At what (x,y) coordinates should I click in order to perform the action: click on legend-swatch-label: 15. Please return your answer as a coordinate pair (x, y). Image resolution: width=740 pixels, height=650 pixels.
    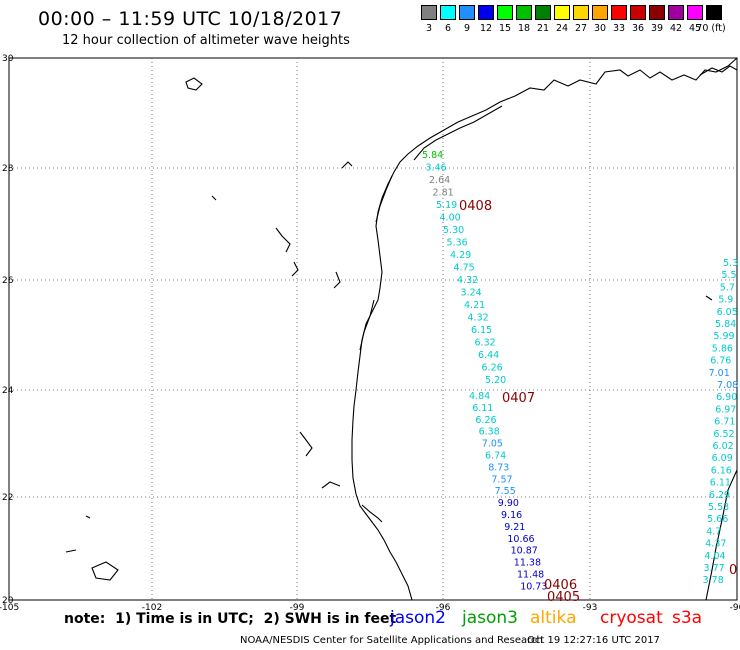
    Looking at the image, I should click on (505, 28).